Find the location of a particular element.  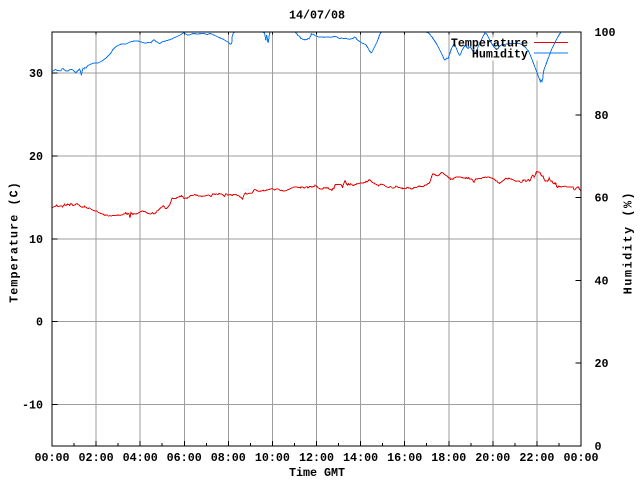

svg-text: Temperature (C) is located at coordinates (15, 242).